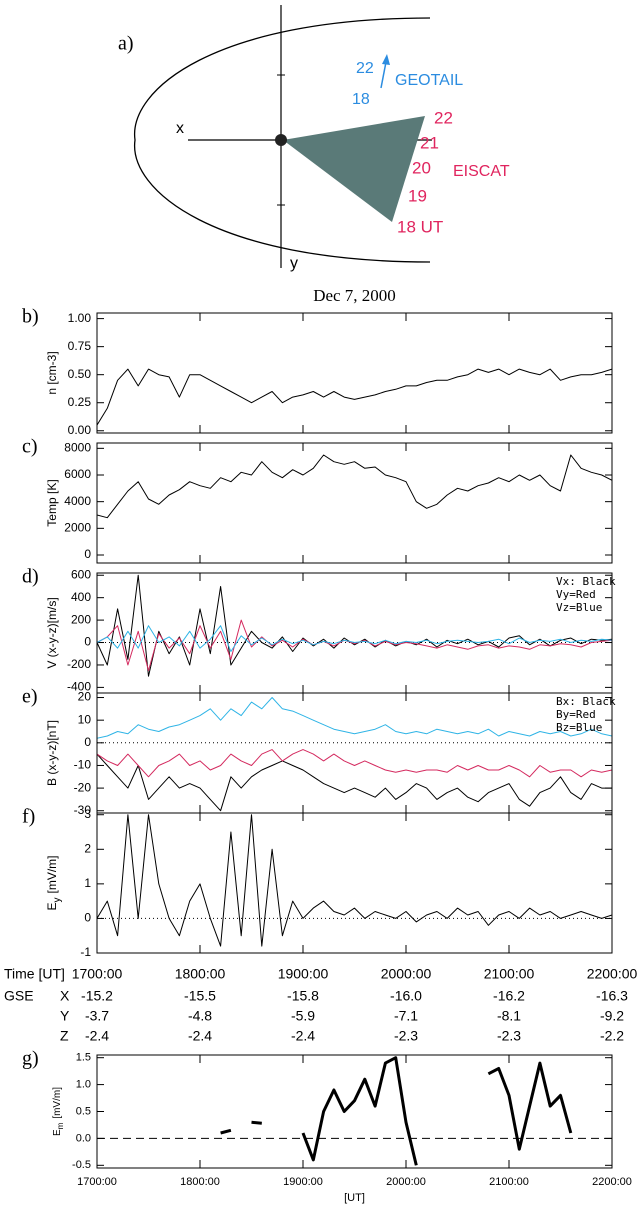 The width and height of the screenshot is (641, 1218). I want to click on y-tick-label: 10, so click(85, 719).